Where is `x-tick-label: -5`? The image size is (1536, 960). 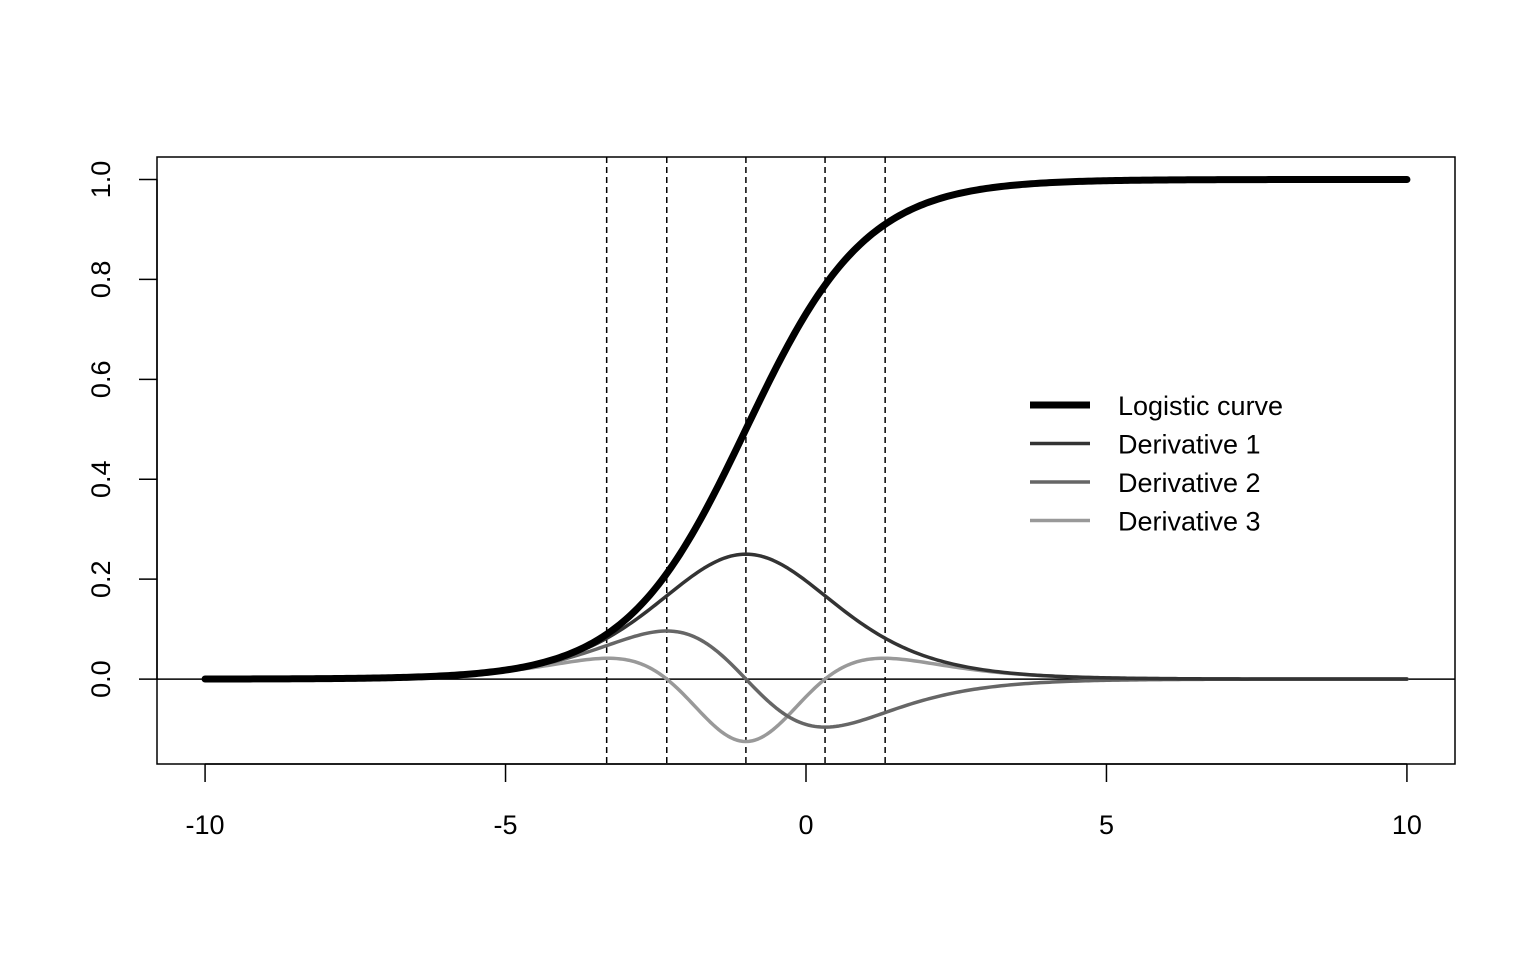
x-tick-label: -5 is located at coordinates (506, 825).